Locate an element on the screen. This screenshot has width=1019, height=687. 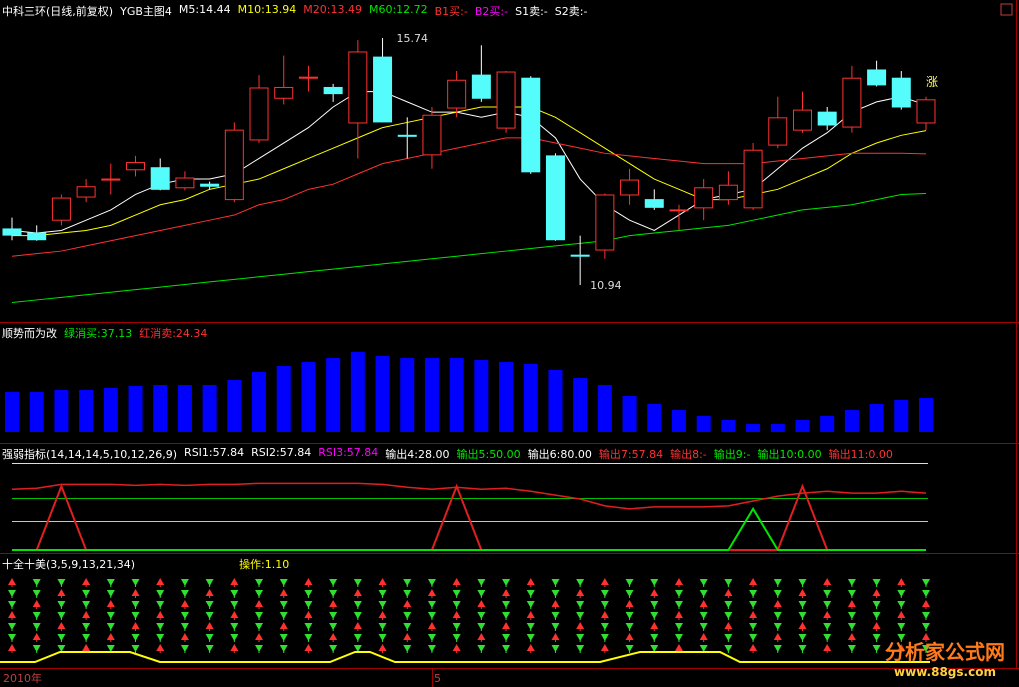
legend-title: 十全十美(3,5,9,13,21,34) is located at coordinates (69, 564).